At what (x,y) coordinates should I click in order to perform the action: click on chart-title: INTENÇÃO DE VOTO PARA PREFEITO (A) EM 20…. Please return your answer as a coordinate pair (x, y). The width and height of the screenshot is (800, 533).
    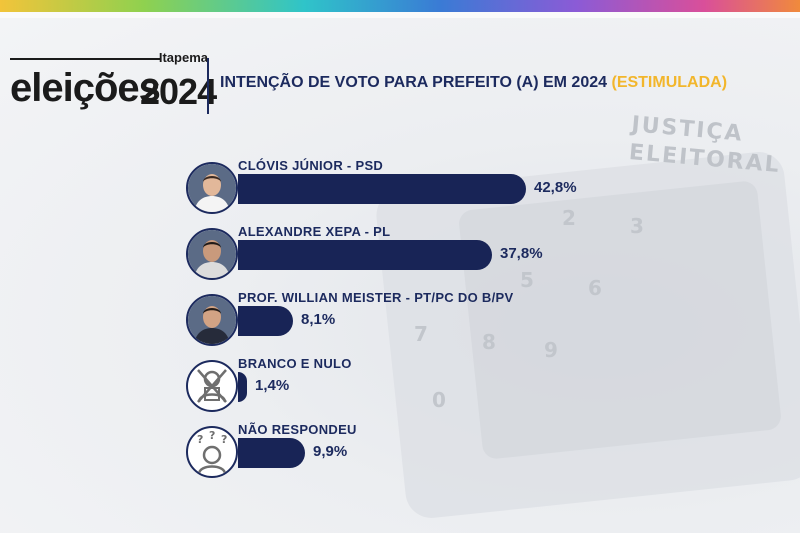
    Looking at the image, I should click on (473, 83).